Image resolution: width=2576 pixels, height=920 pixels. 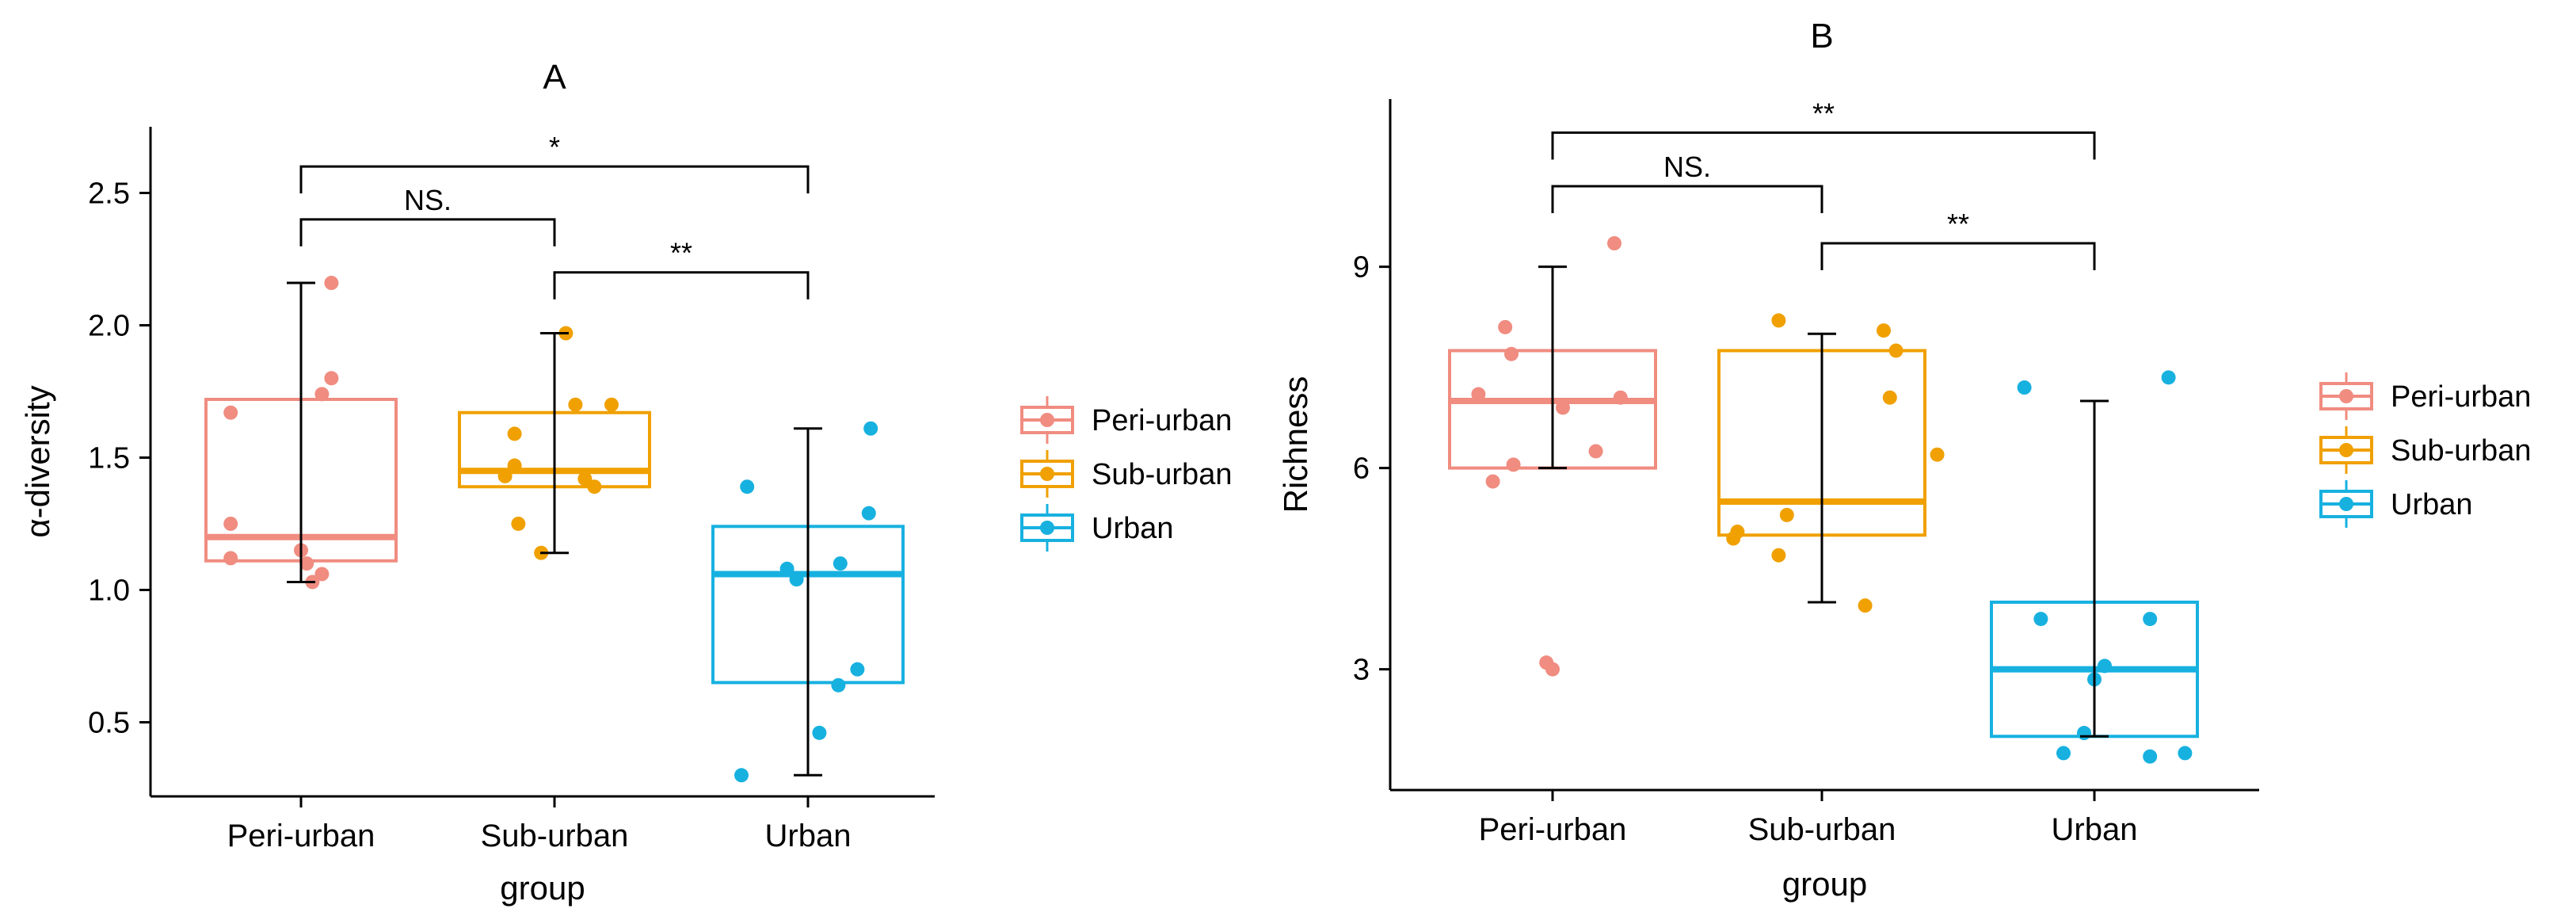 I want to click on y-axis-label: Richness, so click(x=1296, y=444).